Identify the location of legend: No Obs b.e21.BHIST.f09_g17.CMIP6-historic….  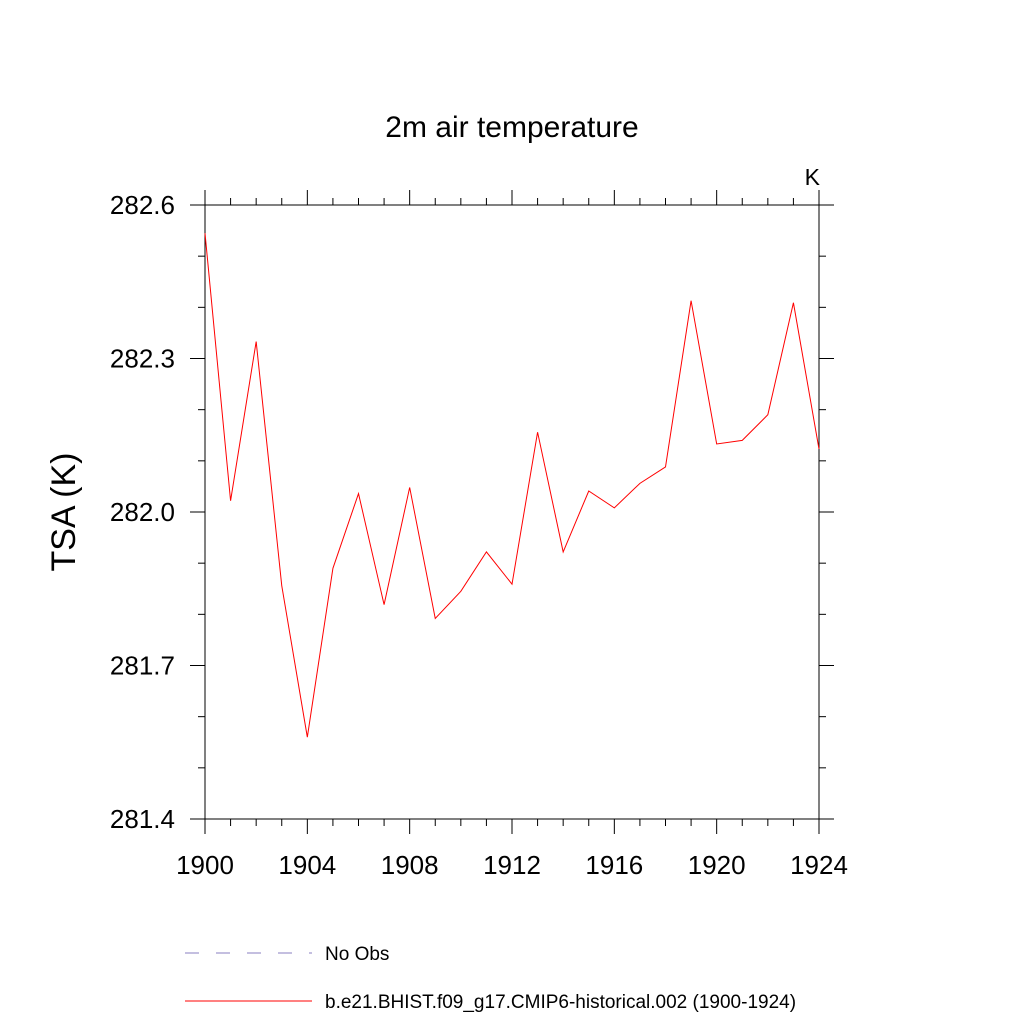
(490, 978).